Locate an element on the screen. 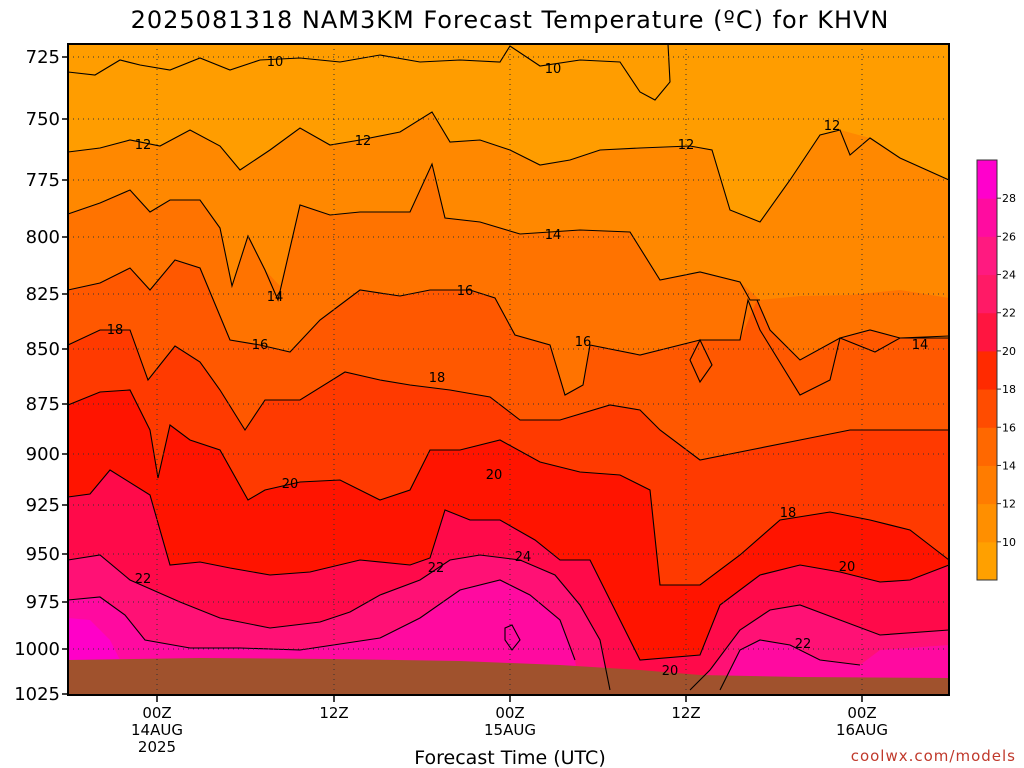  y-tick-label: 750 is located at coordinates (43, 119).